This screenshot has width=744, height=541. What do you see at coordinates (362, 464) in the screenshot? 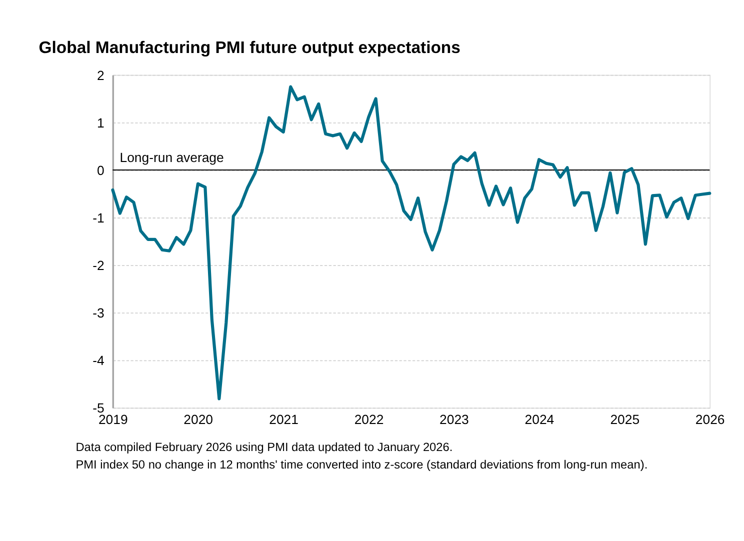
I see `text: PMI index 50 no change in 12 months' time converted into z-score (standard deviations from long-run mean).` at bounding box center [362, 464].